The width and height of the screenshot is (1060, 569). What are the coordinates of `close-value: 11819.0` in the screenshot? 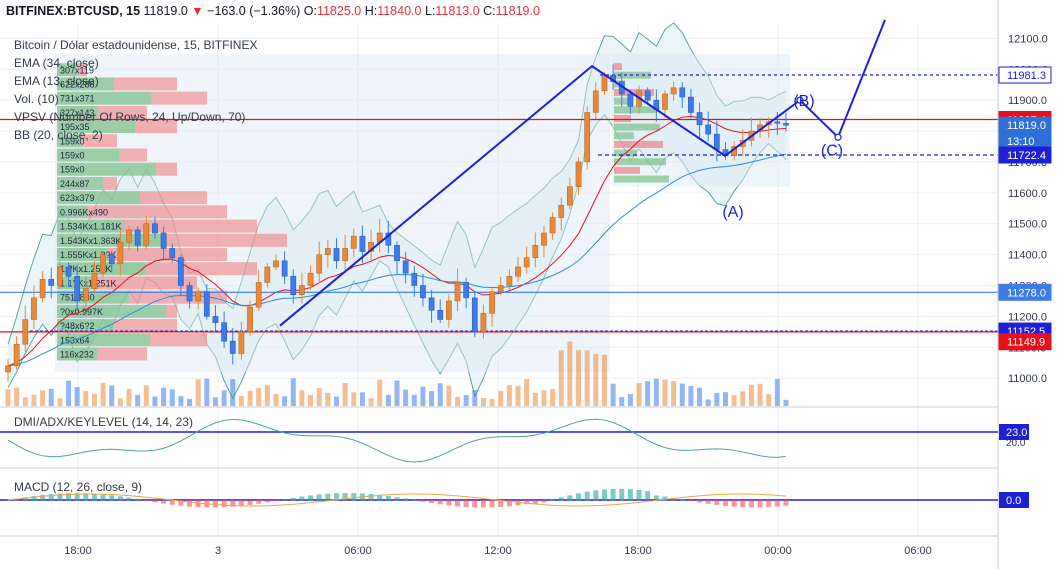 It's located at (517, 11).